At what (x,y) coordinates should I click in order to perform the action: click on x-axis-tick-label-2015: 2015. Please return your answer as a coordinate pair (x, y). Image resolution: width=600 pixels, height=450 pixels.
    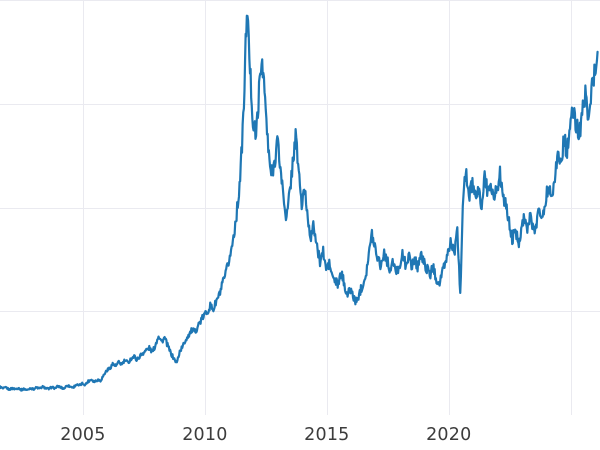
    Looking at the image, I should click on (327, 435).